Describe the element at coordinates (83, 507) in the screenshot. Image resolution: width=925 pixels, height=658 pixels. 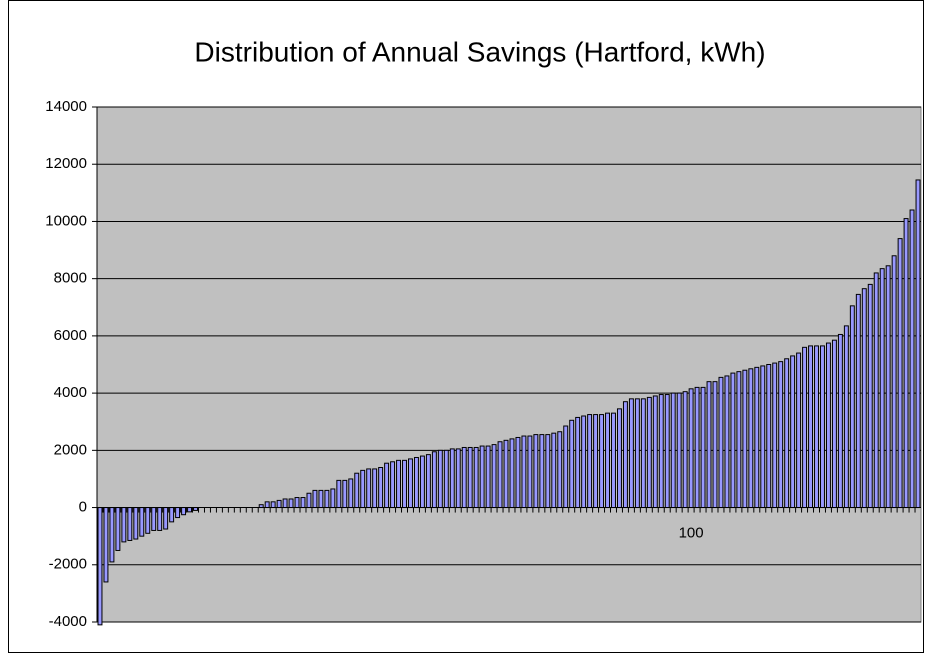
I see `y-tick-label: 0` at that location.